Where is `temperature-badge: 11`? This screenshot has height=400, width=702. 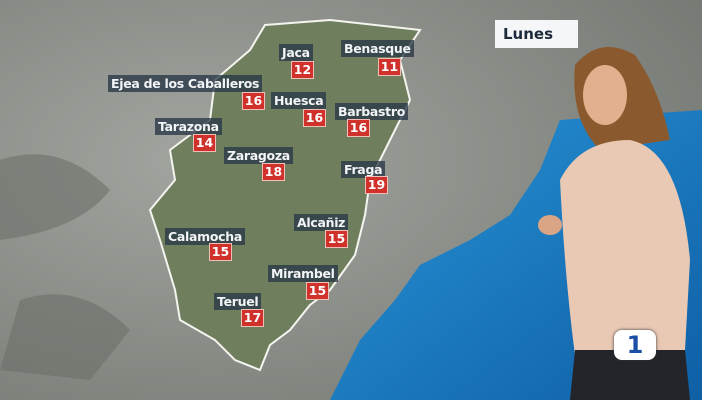
temperature-badge: 11 is located at coordinates (389, 67).